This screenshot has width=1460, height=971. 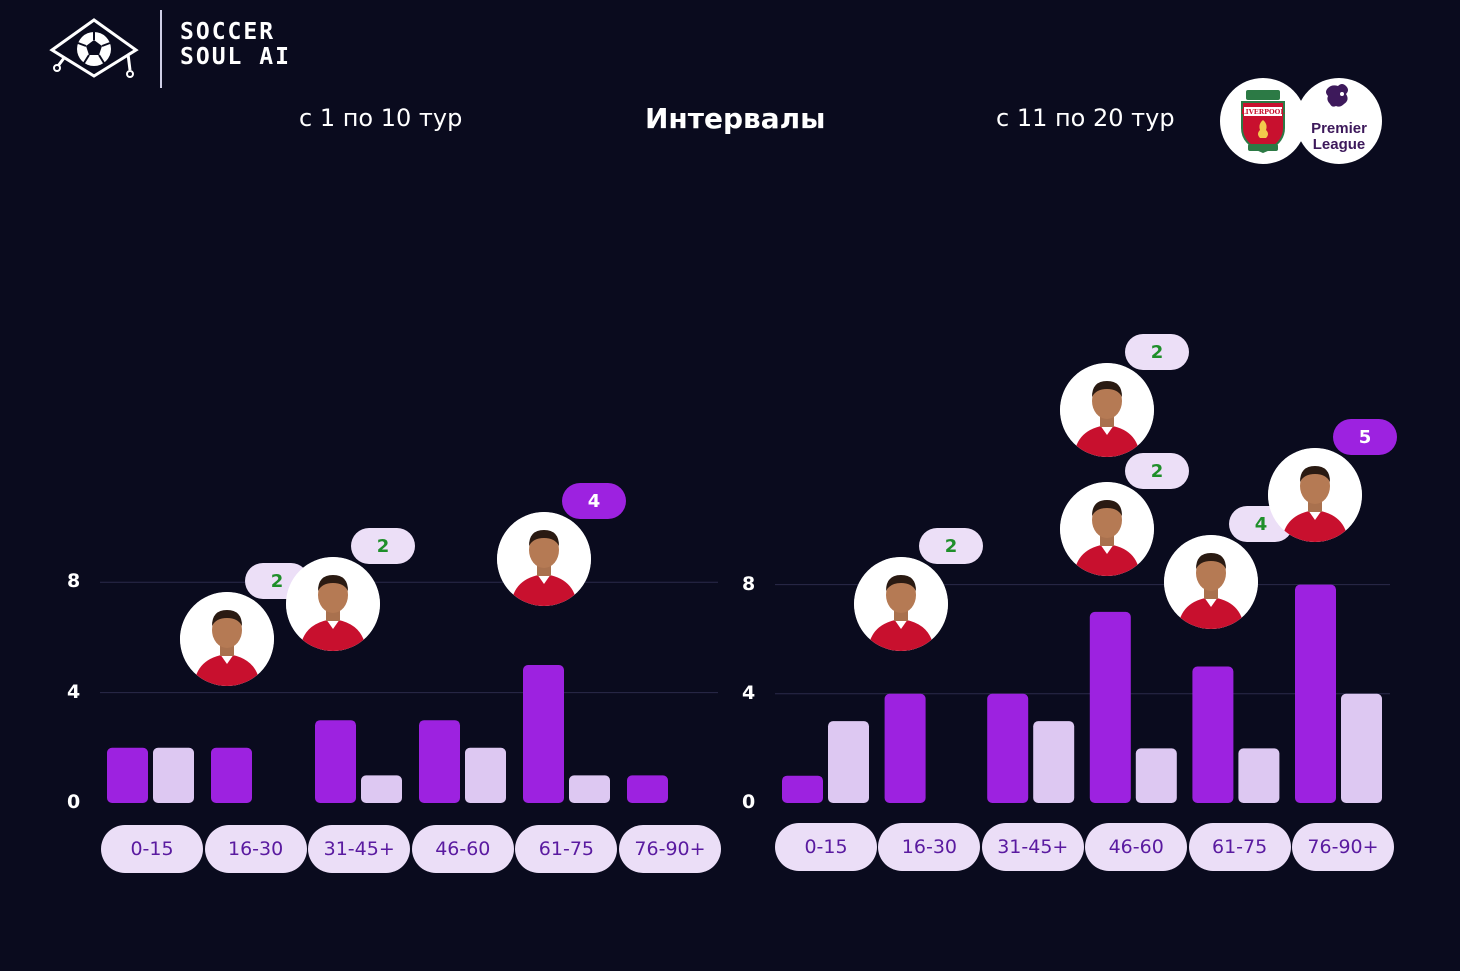 I want to click on brand-line-1: SOCCER, so click(x=228, y=32).